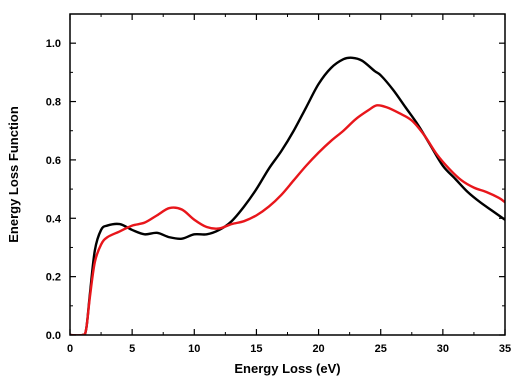 The image size is (513, 379). Describe the element at coordinates (53, 278) in the screenshot. I see `y-tick-label: 0.2` at that location.